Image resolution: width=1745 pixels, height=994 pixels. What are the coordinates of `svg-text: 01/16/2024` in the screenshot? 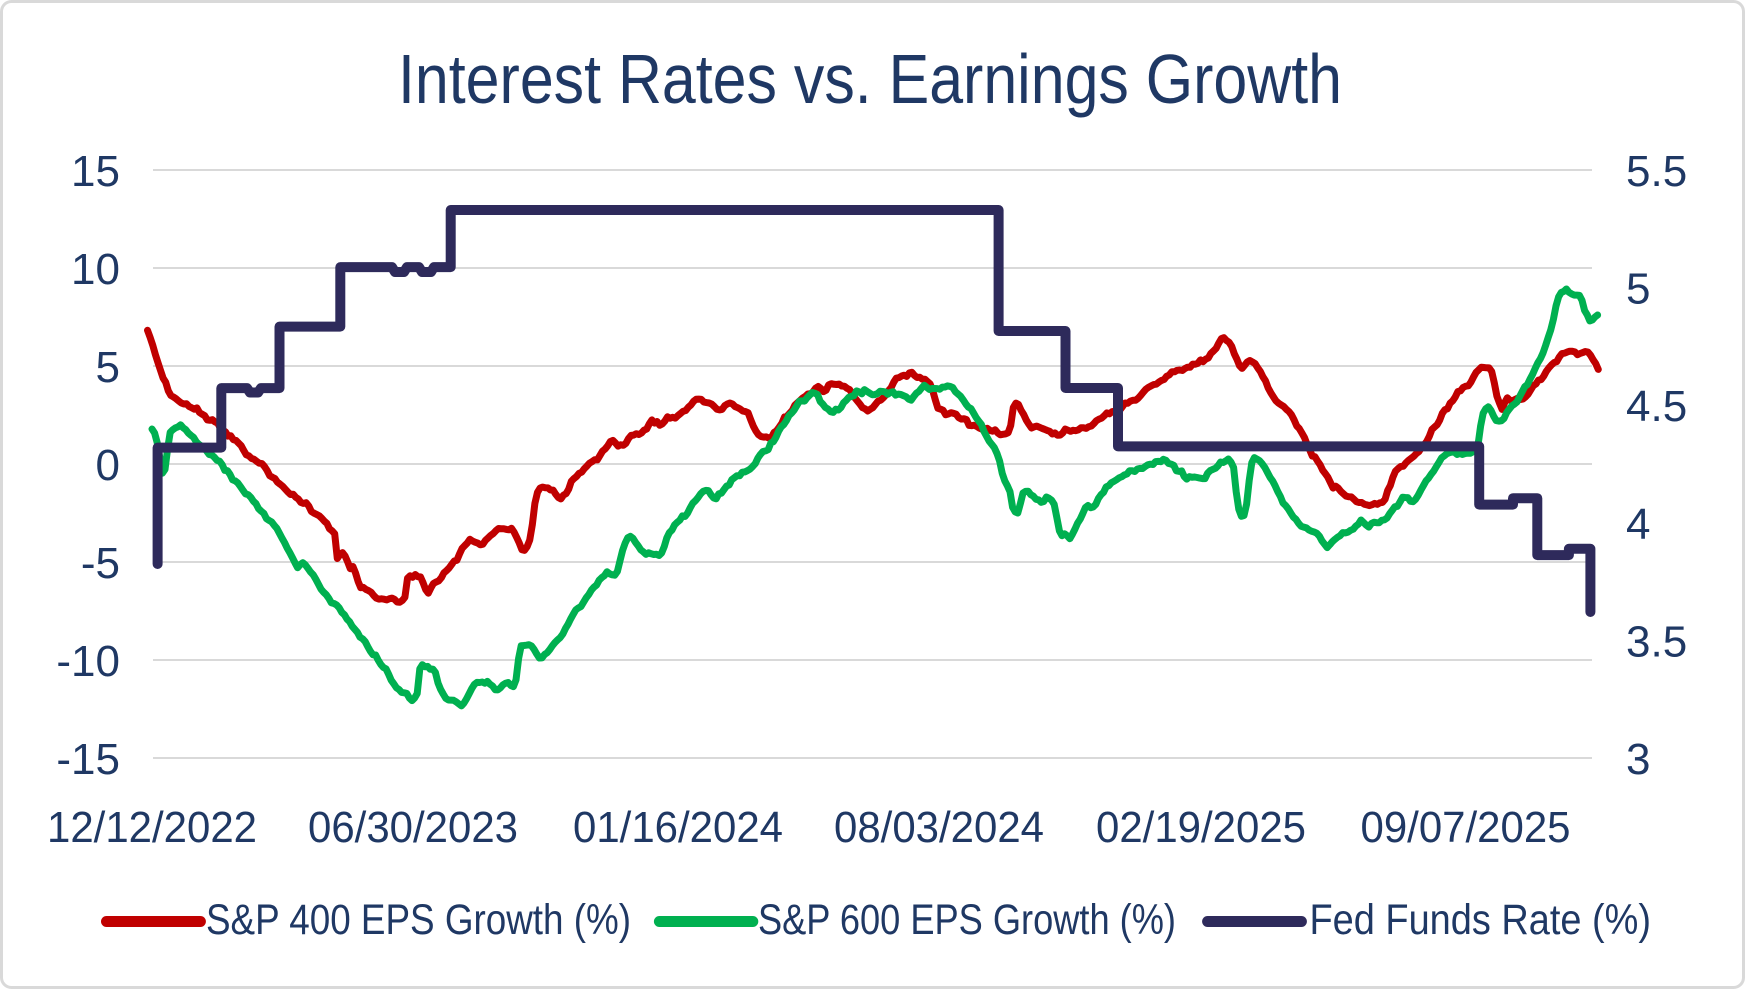 It's located at (678, 827).